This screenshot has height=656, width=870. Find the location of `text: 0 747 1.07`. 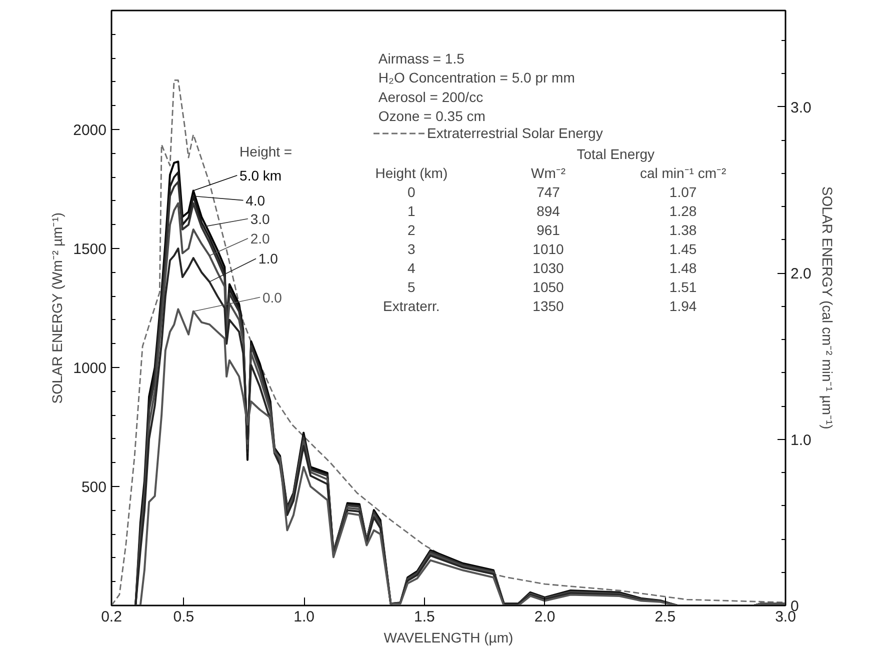

text: 0 747 1.07 is located at coordinates (552, 192).